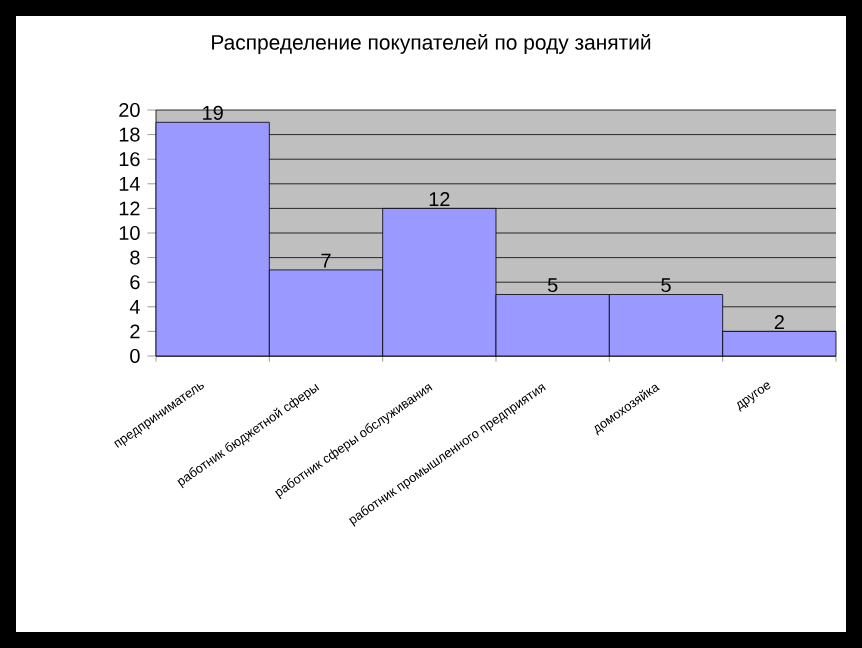  Describe the element at coordinates (431, 44) in the screenshot. I see `chart-title: Распределение покупателей по роду занятий` at that location.